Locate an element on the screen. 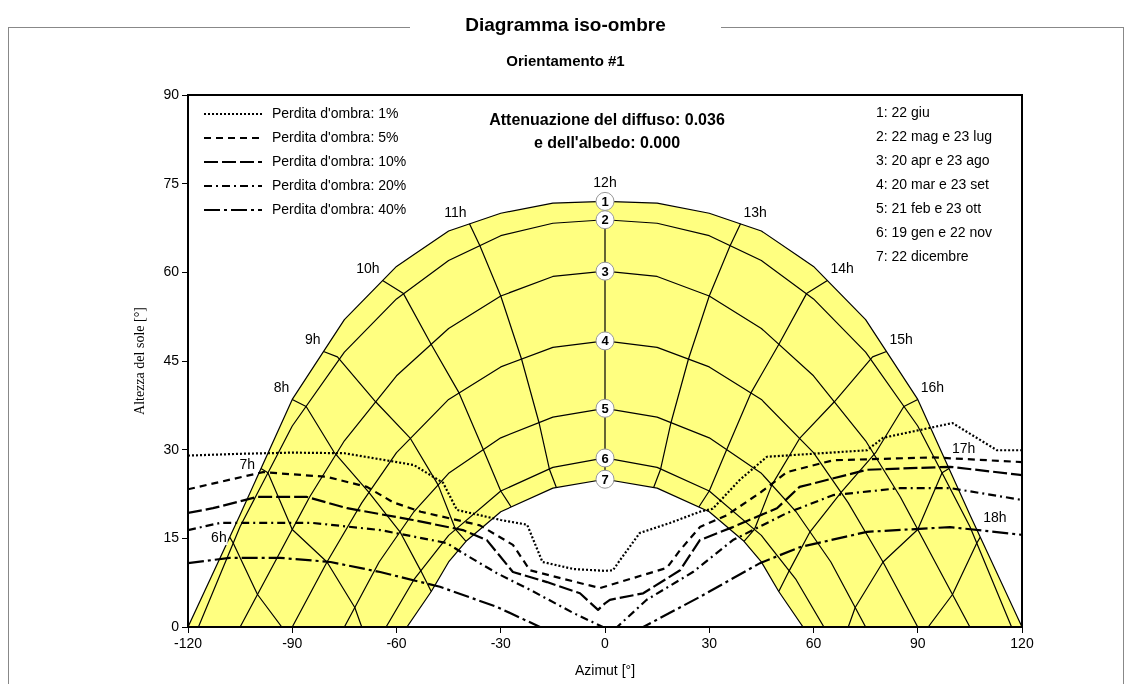 Image resolution: width=1131 pixels, height=684 pixels. legend-label: Perdita d'ombra: 20% is located at coordinates (339, 184).